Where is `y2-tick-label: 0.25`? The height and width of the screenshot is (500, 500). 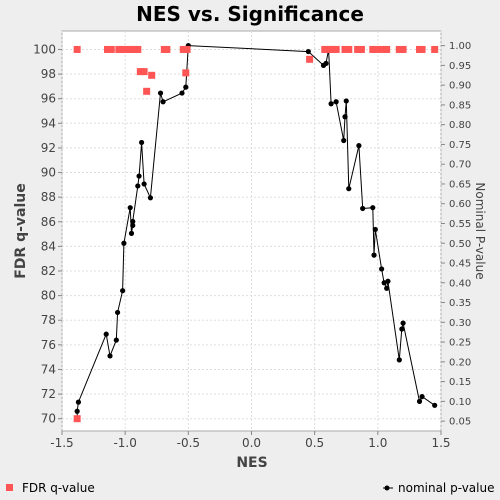
y2-tick-label: 0.25 is located at coordinates (460, 343).